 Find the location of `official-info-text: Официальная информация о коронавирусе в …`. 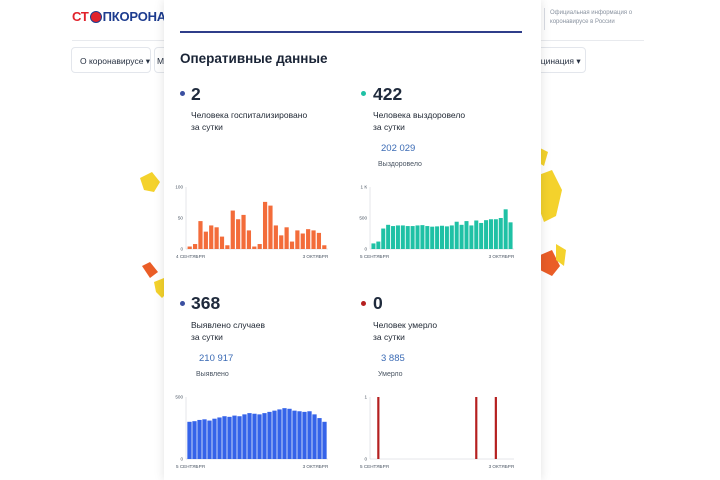

official-info-text: Официальная информация о коронавирусе в … is located at coordinates (591, 17).